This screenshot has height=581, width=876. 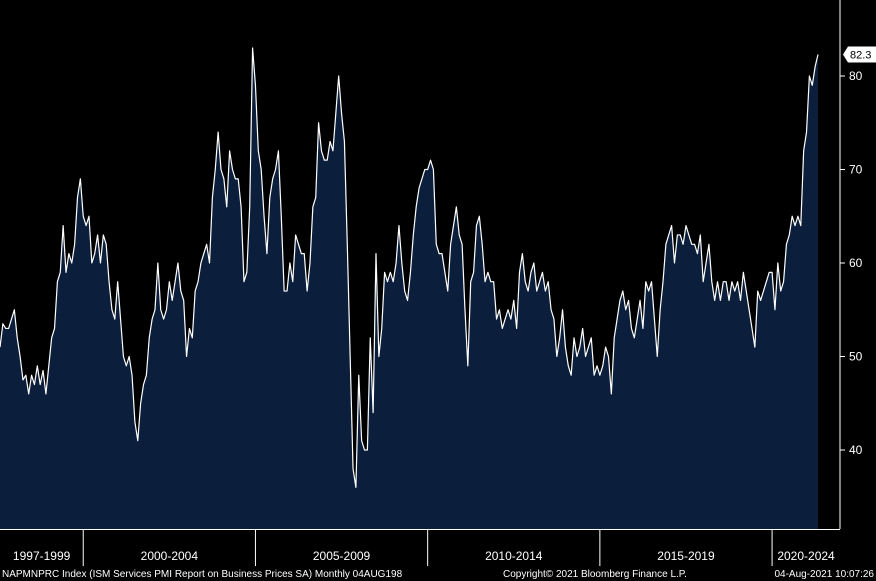 What do you see at coordinates (42, 556) in the screenshot?
I see `period-label: 1997-1999` at bounding box center [42, 556].